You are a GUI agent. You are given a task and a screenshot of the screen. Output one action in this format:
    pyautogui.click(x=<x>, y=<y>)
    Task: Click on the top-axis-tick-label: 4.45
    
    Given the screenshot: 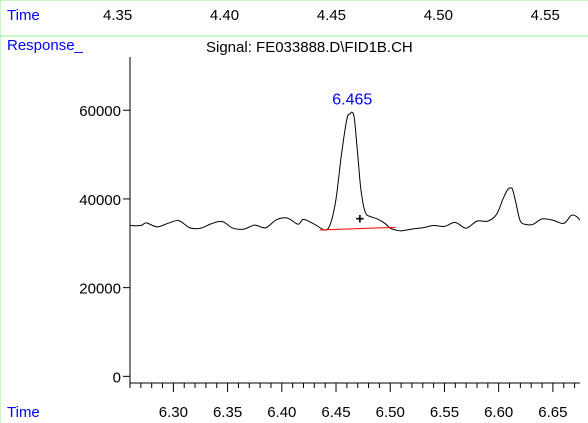 What is the action you would take?
    pyautogui.click(x=331, y=15)
    